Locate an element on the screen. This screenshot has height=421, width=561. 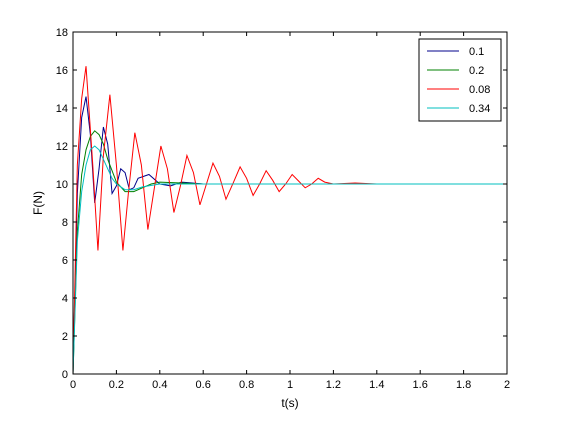
legend: 0.1 0.2 0.08 0.34 is located at coordinates (460, 80).